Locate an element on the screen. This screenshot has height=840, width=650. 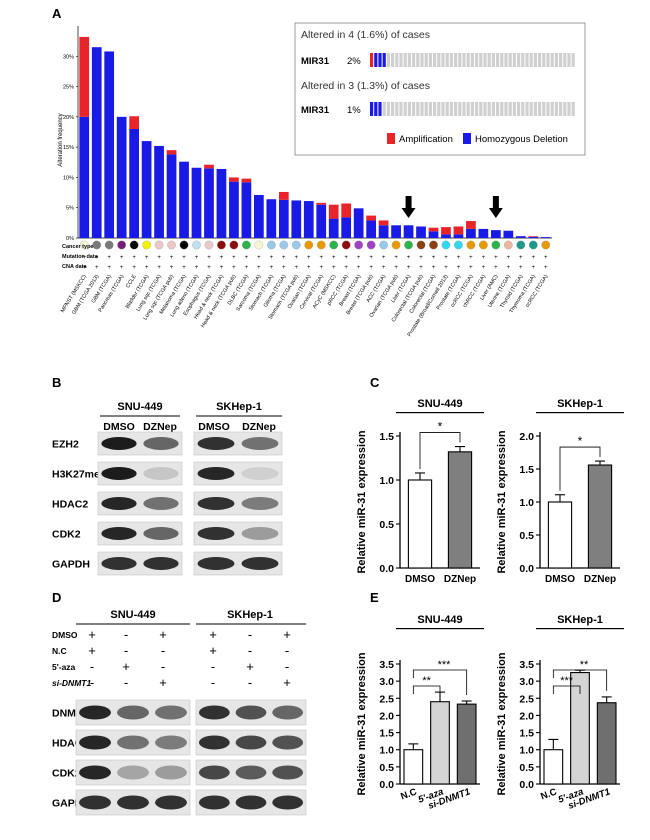
y-tick-label: 0.0 is located at coordinates (526, 569).